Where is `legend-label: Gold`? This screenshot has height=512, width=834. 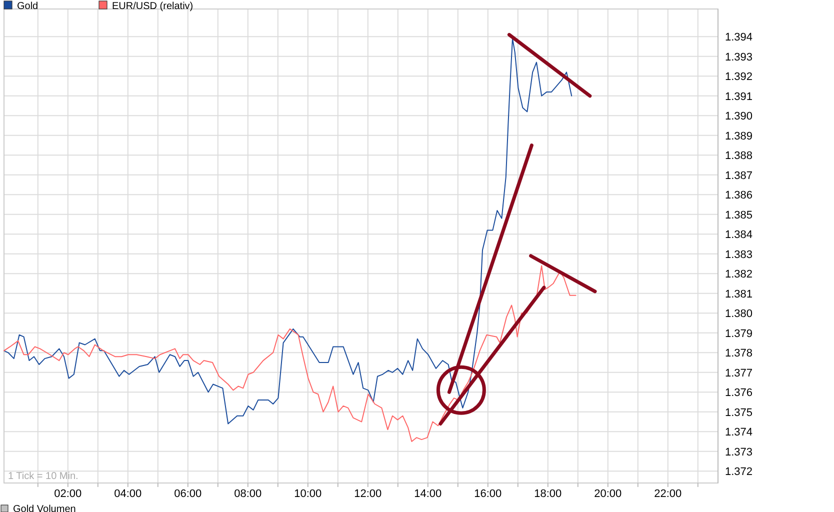
legend-label: Gold is located at coordinates (27, 6).